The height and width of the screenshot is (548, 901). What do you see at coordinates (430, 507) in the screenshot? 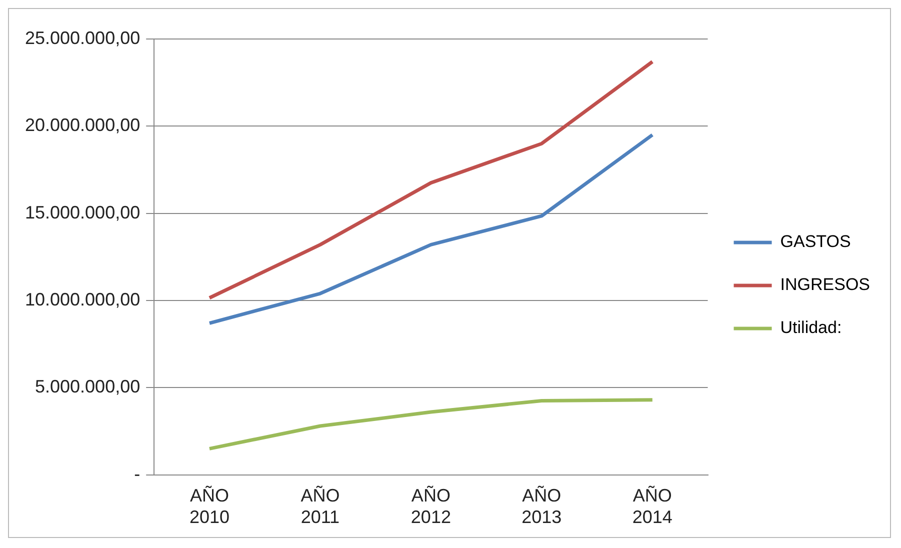
I see `x-tick-label: AÑO 2012` at bounding box center [430, 507].